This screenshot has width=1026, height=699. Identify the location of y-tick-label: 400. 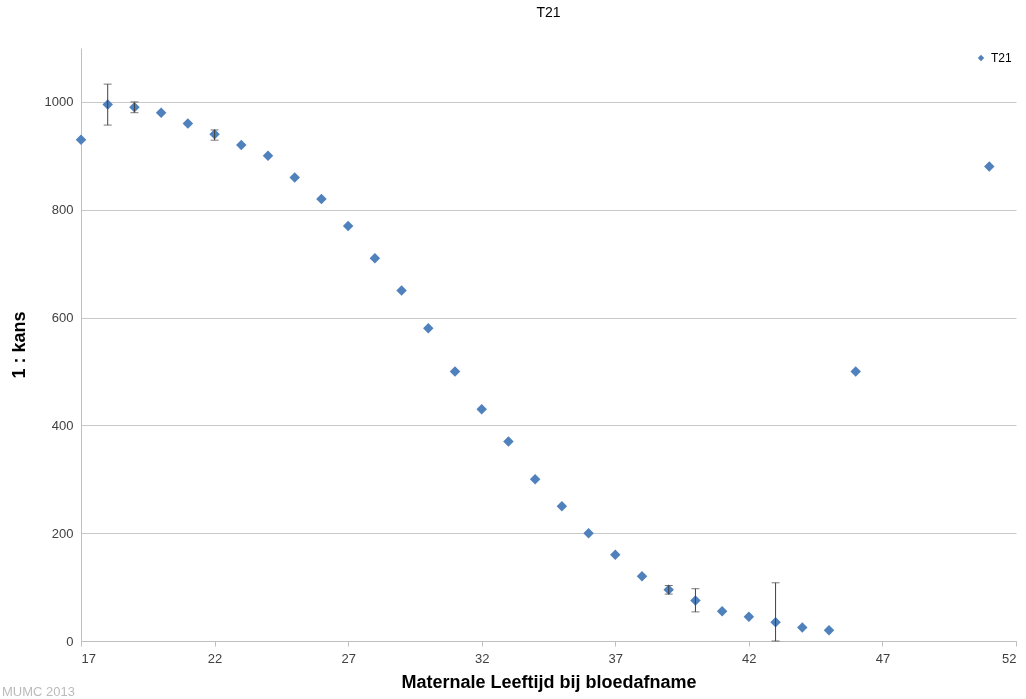
(62, 425).